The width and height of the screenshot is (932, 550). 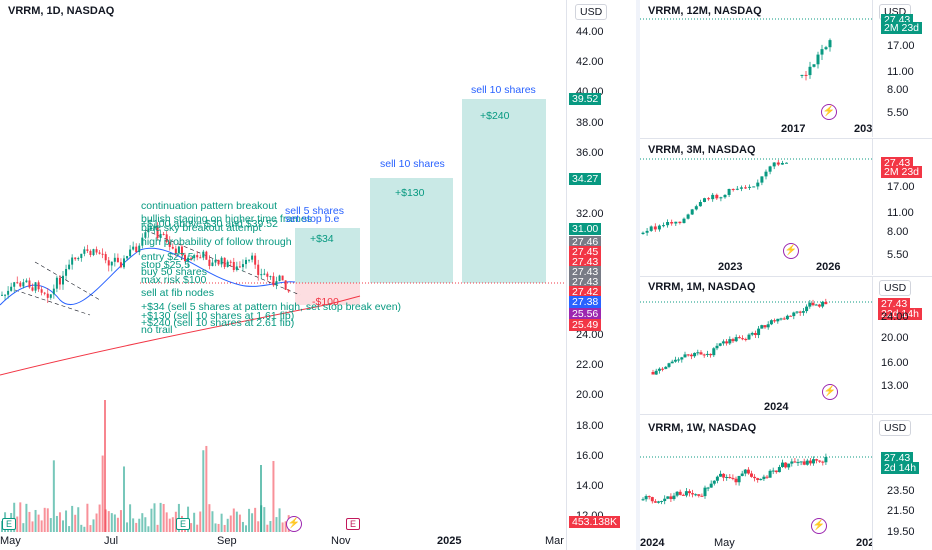 What do you see at coordinates (901, 491) in the screenshot?
I see `price-1w-23-5: 23.50` at bounding box center [901, 491].